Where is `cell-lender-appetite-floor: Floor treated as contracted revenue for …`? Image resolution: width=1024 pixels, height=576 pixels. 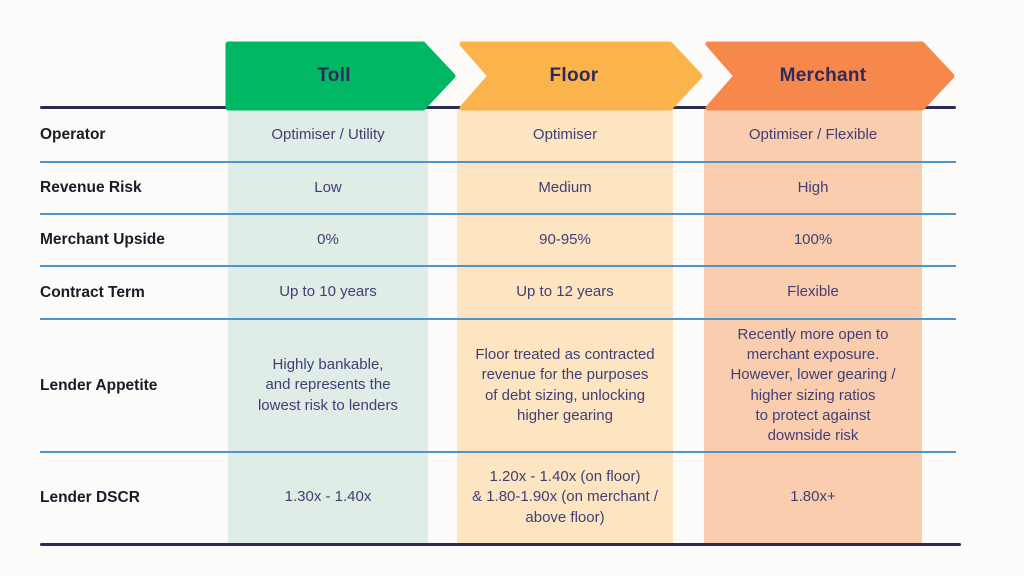 cell-lender-appetite-floor: Floor treated as contracted revenue for … is located at coordinates (565, 385).